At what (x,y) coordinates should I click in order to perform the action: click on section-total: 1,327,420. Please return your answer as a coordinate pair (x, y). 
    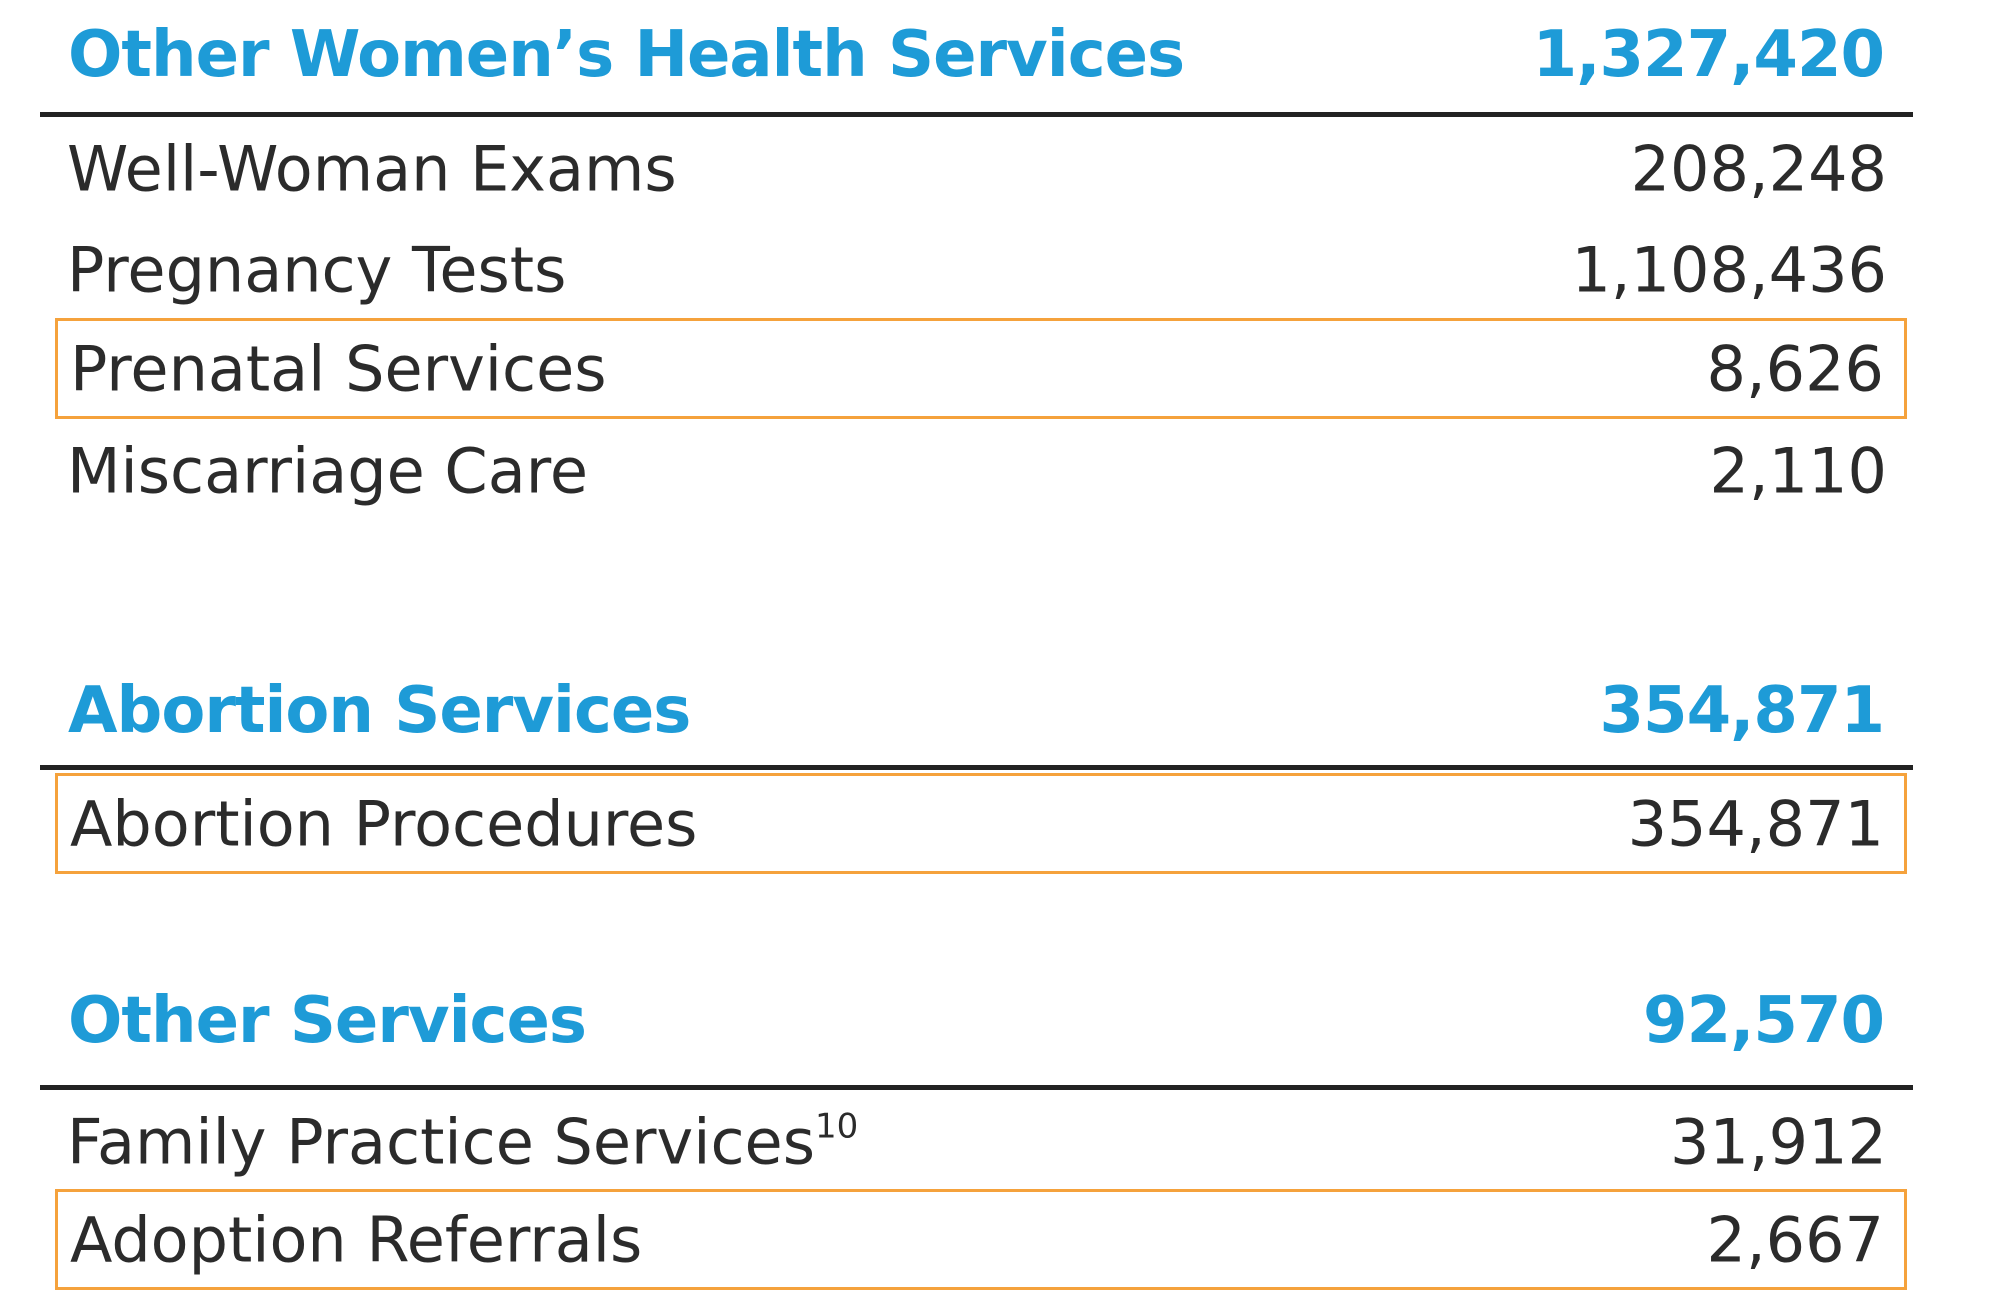
    Looking at the image, I should click on (1708, 55).